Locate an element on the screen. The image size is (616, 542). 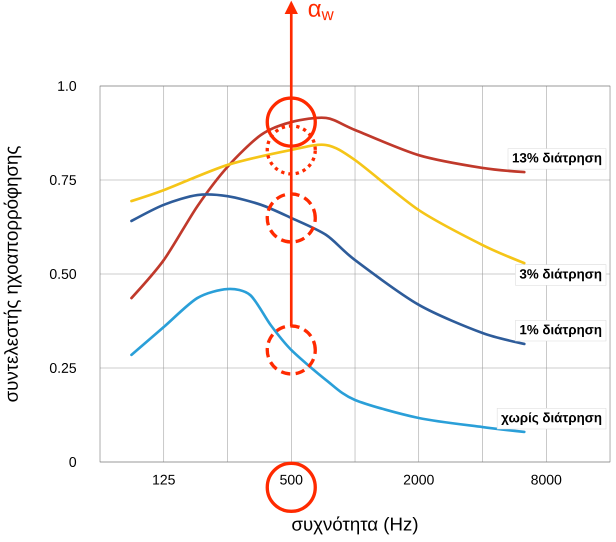
ref-line-label: α$_{w}$ is located at coordinates (321, 12).